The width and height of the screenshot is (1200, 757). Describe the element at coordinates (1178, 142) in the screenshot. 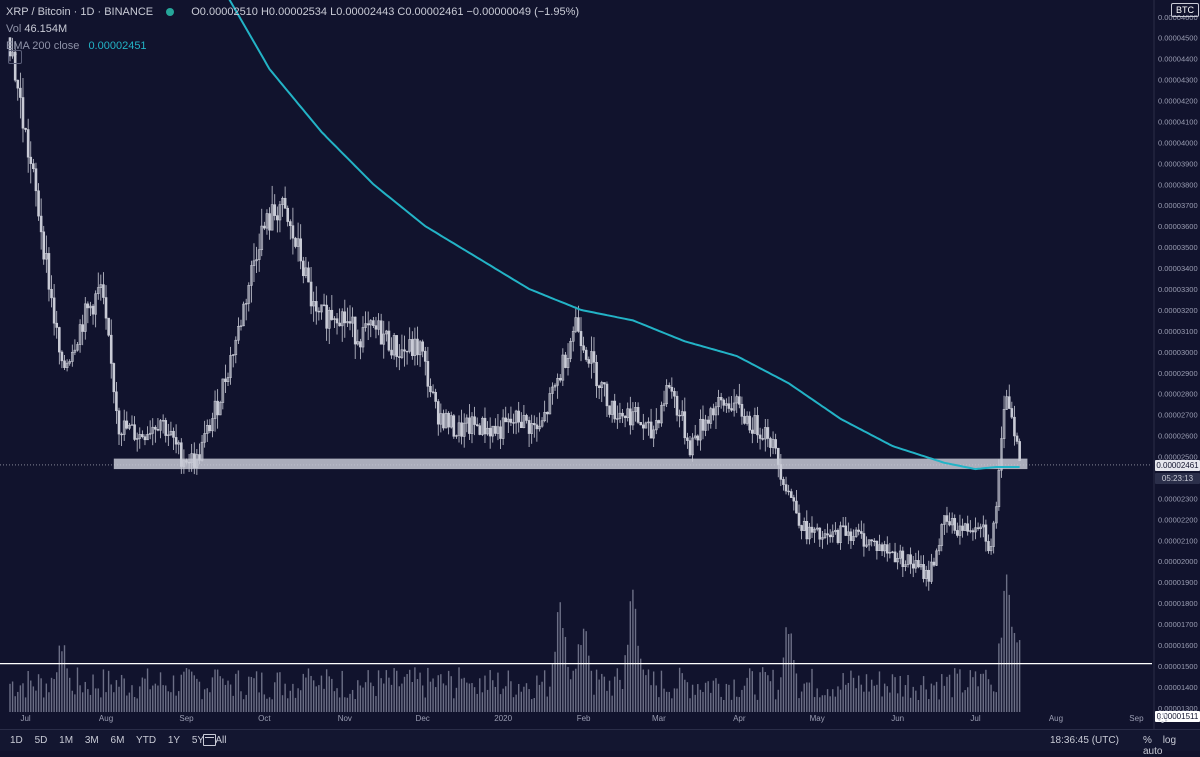

I see `y-tick-label: 0.00004000` at that location.